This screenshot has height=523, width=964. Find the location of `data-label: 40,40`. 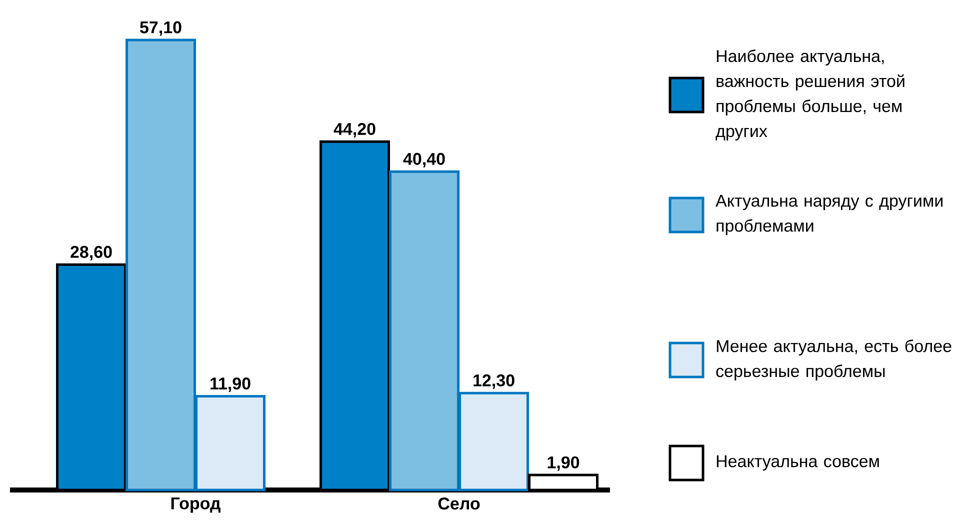

data-label: 40,40 is located at coordinates (424, 160).